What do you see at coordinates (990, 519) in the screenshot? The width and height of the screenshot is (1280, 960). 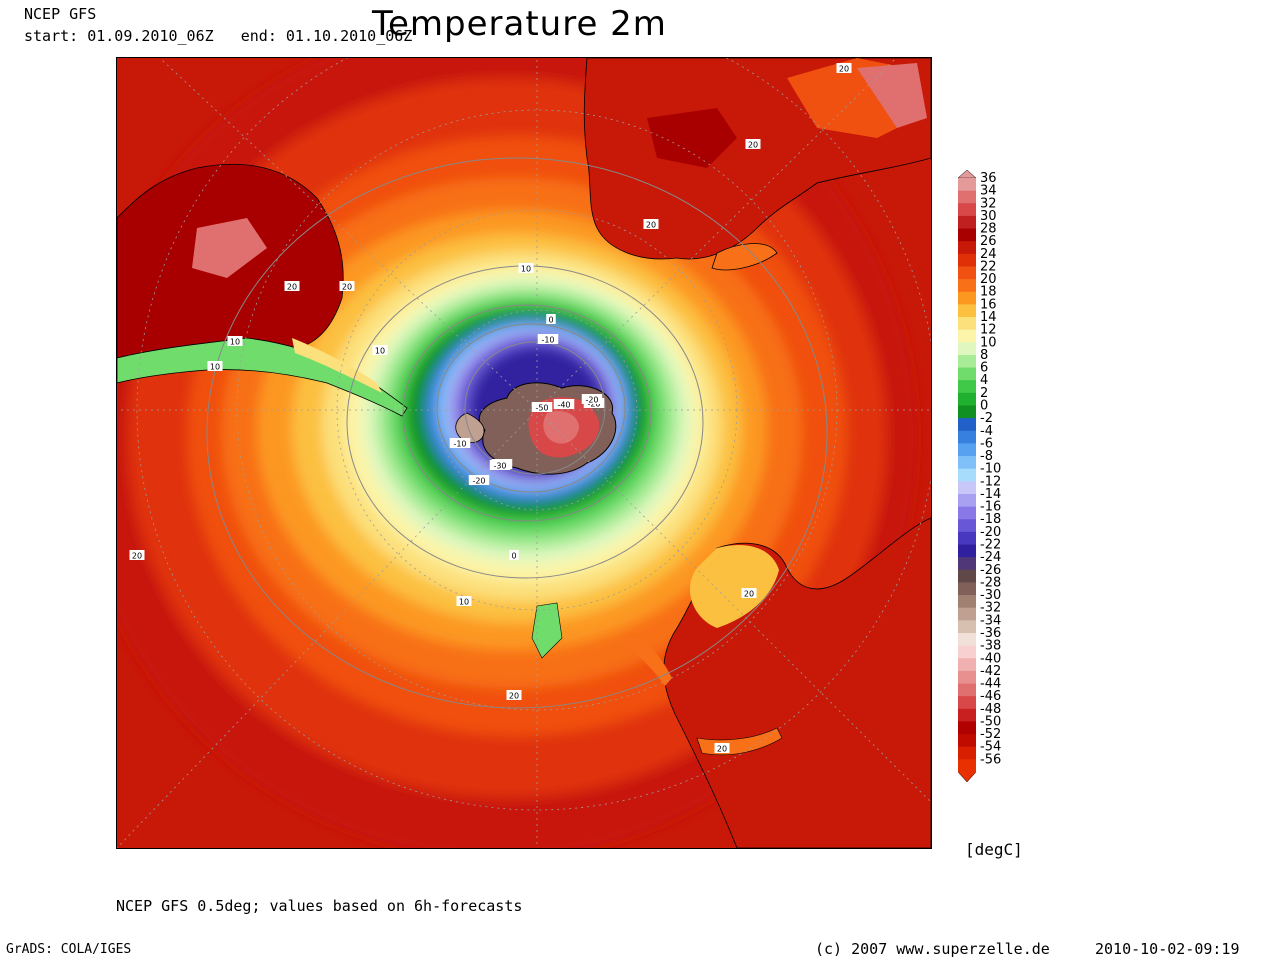 I see `legend-tick-label: -18` at bounding box center [990, 519].